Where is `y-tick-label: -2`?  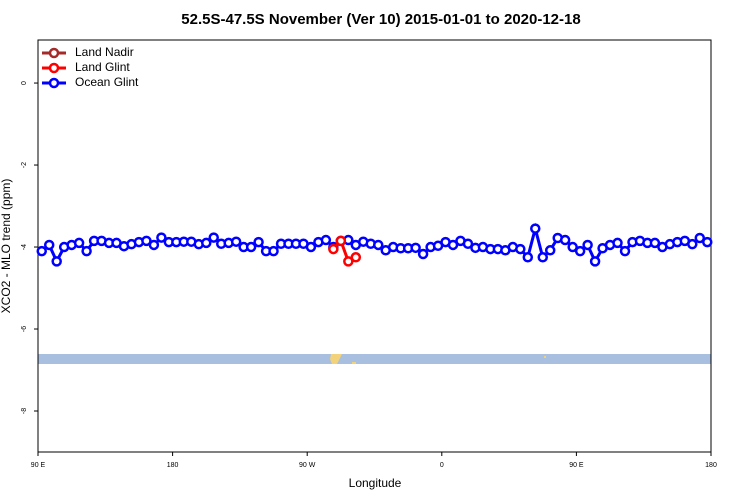 y-tick-label: -2 is located at coordinates (24, 165).